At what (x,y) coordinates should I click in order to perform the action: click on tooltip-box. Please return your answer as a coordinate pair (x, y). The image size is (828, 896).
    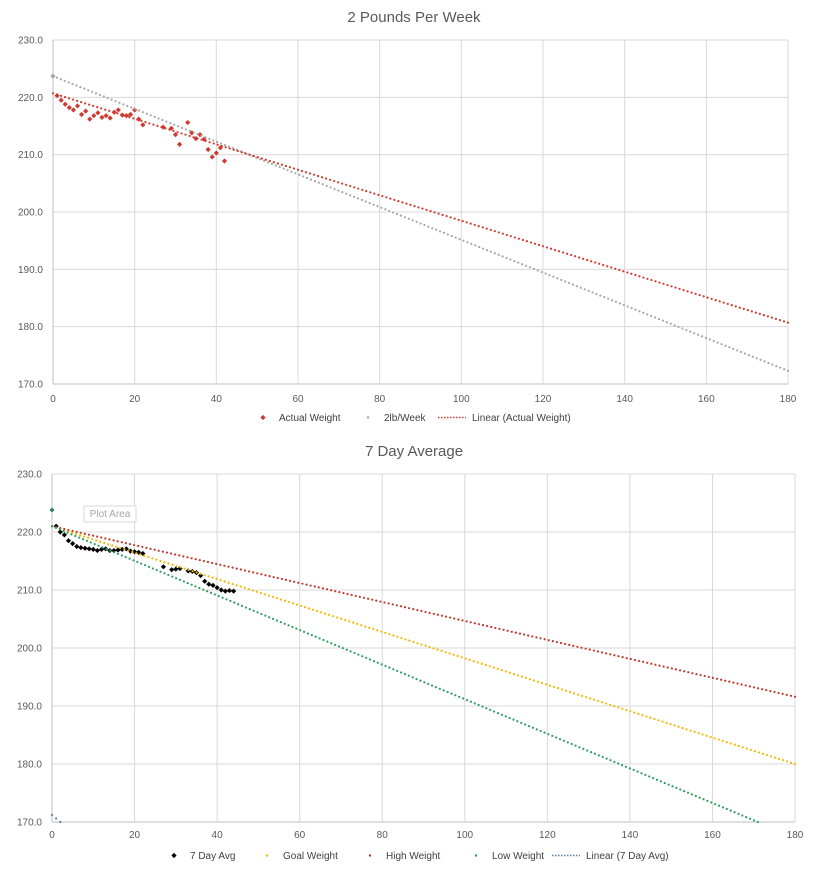
    Looking at the image, I should click on (110, 514).